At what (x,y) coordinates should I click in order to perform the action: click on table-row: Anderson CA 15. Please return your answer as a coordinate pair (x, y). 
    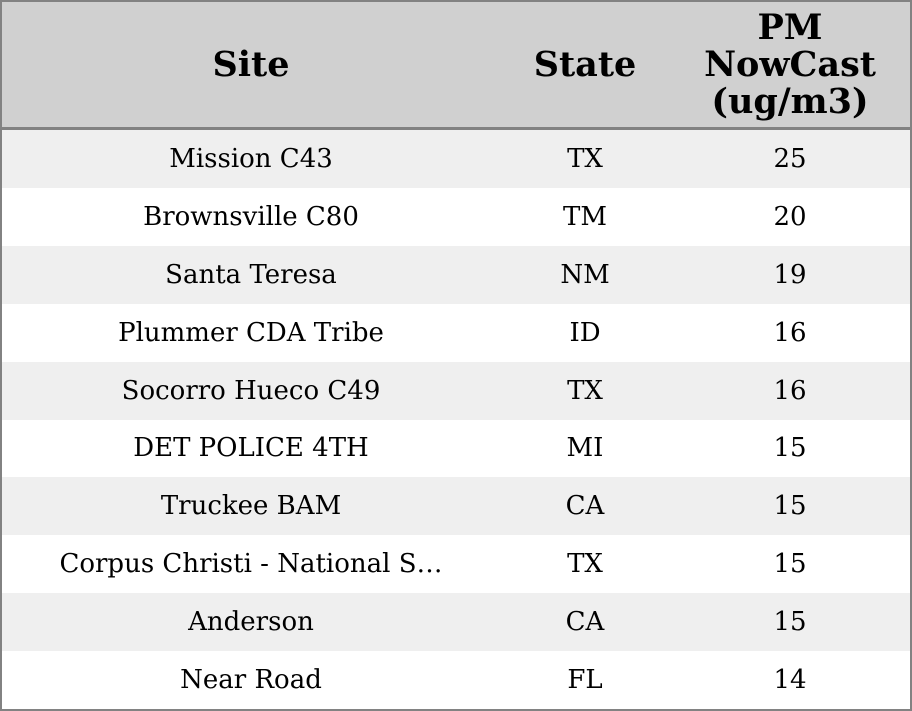
    Looking at the image, I should click on (456, 622).